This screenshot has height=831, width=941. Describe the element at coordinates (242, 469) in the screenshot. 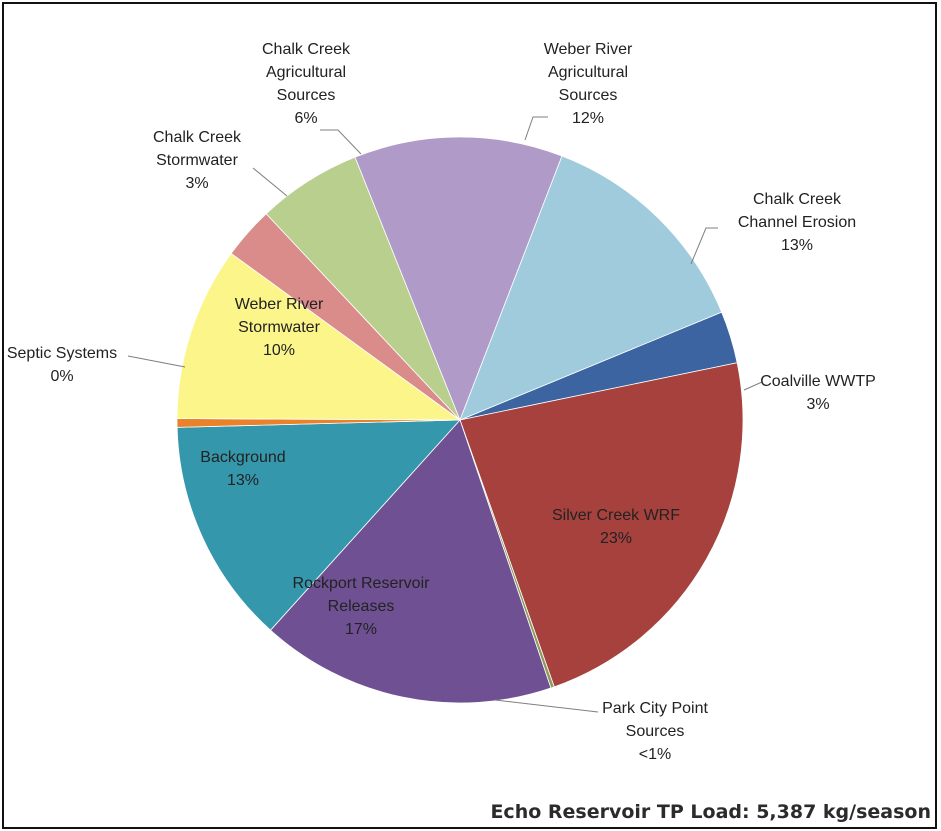

I see `slice-label-4: Background 13%` at that location.